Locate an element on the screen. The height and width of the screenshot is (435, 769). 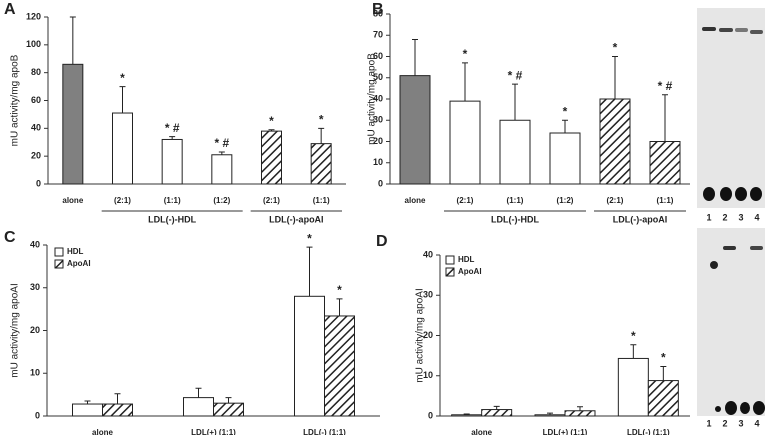
panel-label: A is located at coordinates (10, 9).